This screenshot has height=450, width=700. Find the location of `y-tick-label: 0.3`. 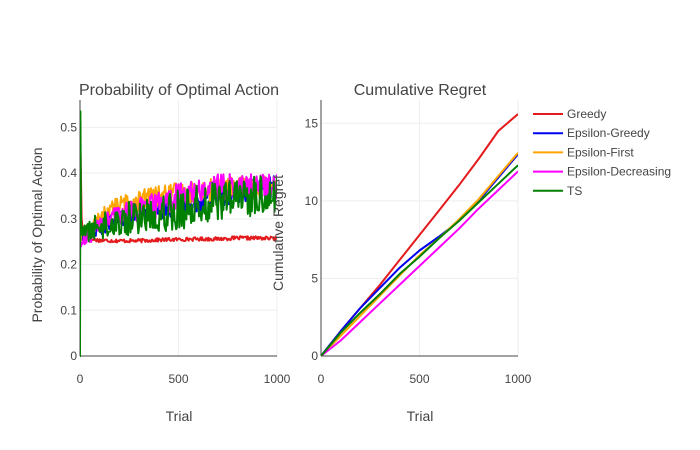

y-tick-label: 0.3 is located at coordinates (68, 219).